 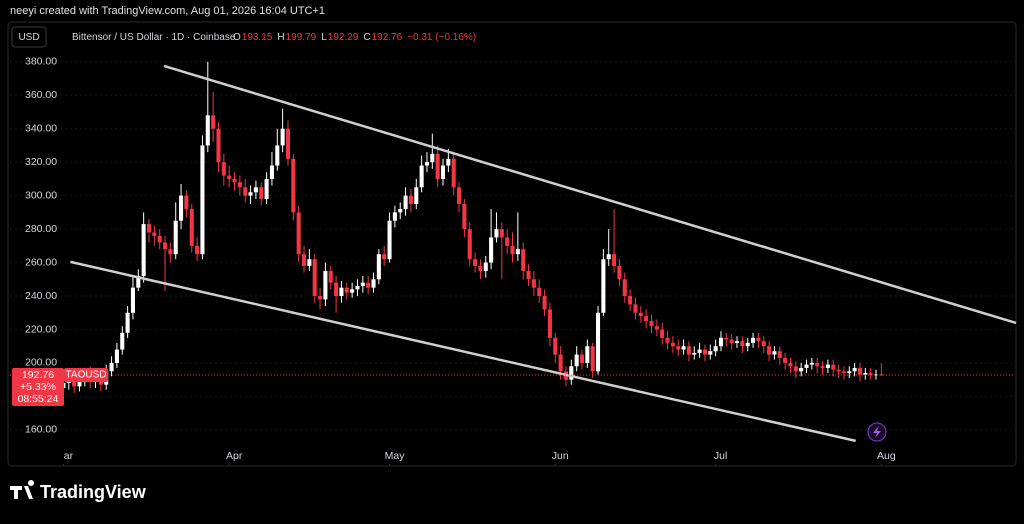 What do you see at coordinates (366, 37) in the screenshot?
I see `ohlc-key: C` at bounding box center [366, 37].